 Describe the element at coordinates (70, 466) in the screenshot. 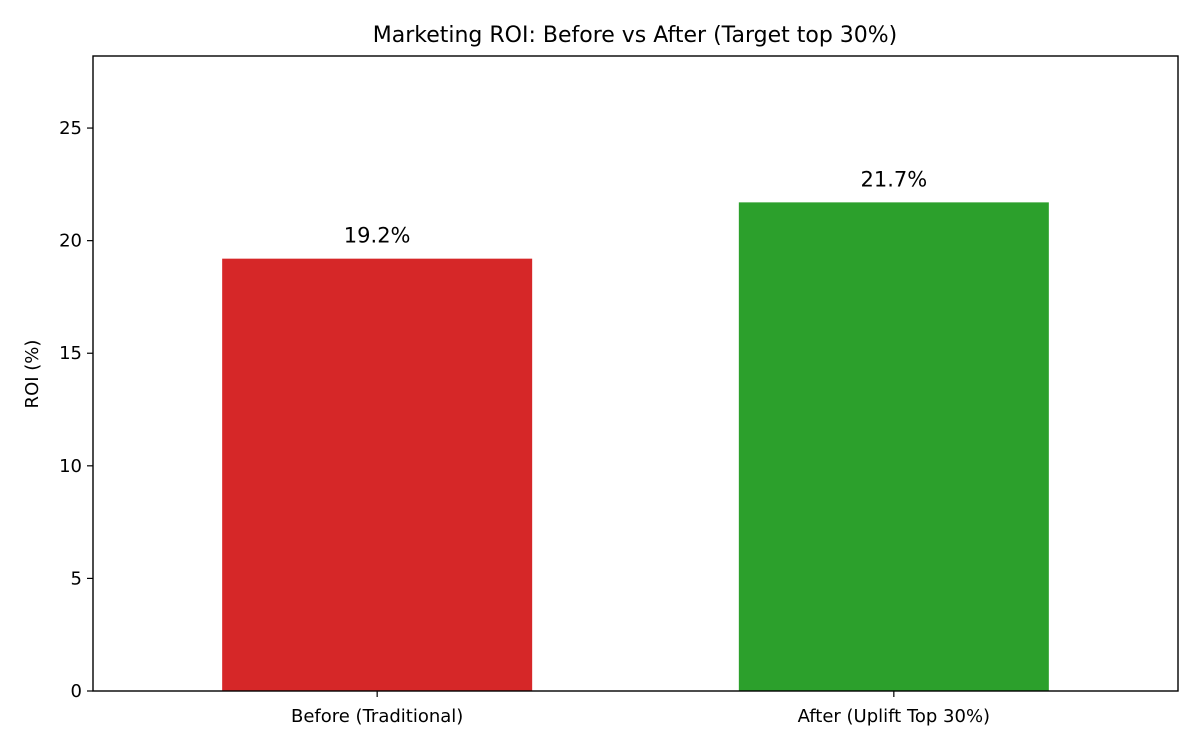

I see `y-tick-label: 10` at that location.